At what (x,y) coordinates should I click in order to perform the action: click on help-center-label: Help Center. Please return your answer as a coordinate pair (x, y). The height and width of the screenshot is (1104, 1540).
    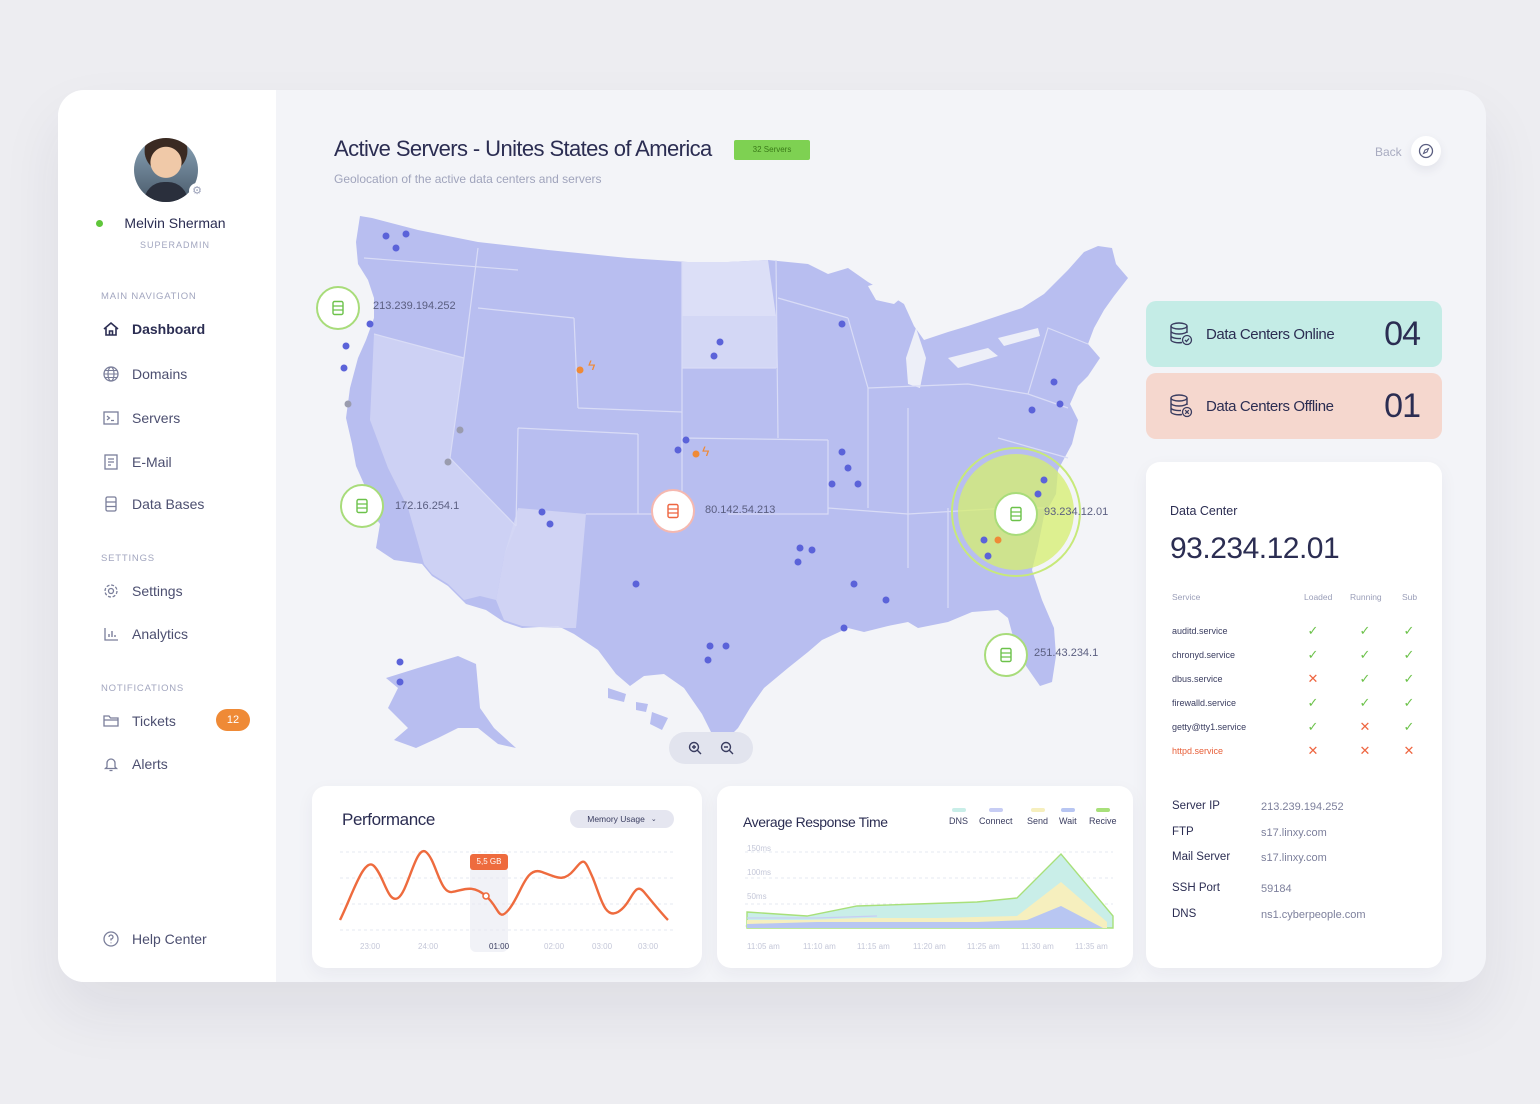
    Looking at the image, I should click on (169, 939).